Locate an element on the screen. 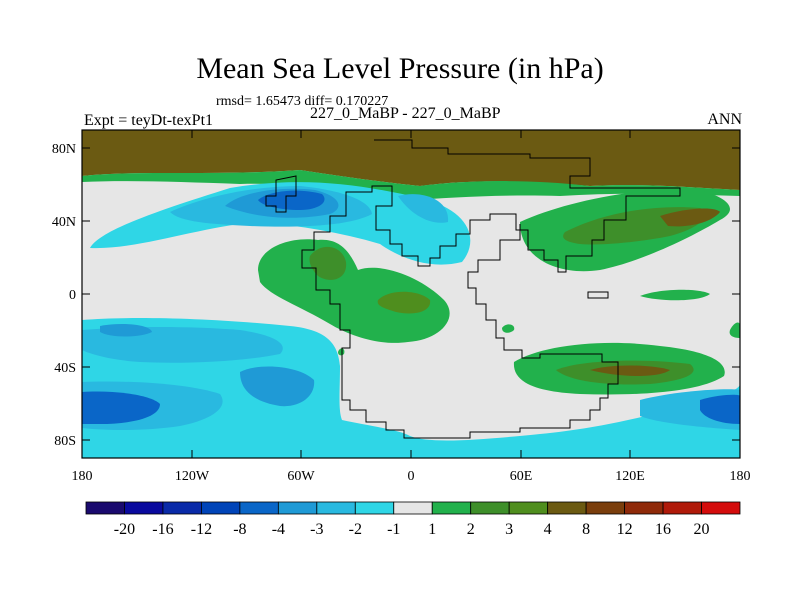 This screenshot has height=600, width=800. lat-label-40s: 40S is located at coordinates (65, 368).